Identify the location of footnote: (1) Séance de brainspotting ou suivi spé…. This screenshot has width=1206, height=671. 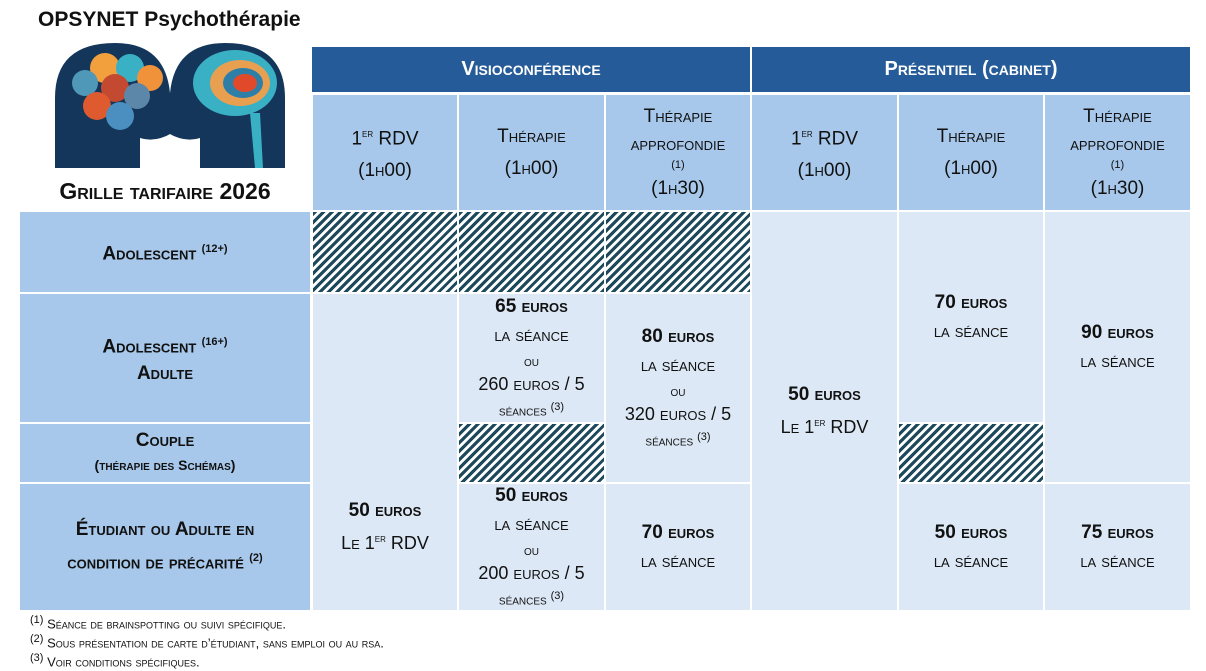
(158, 623).